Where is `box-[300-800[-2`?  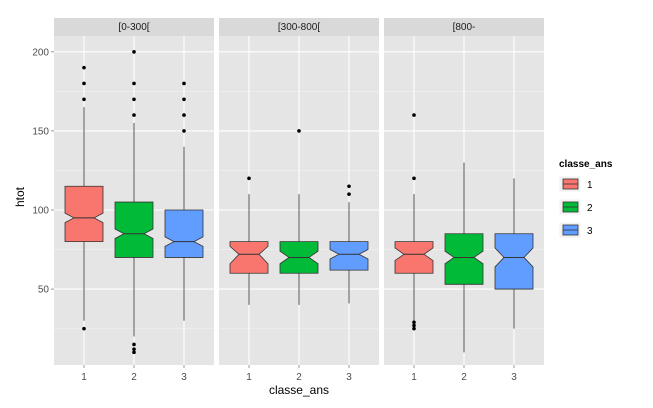
box-[300-800[-2 is located at coordinates (299, 217).